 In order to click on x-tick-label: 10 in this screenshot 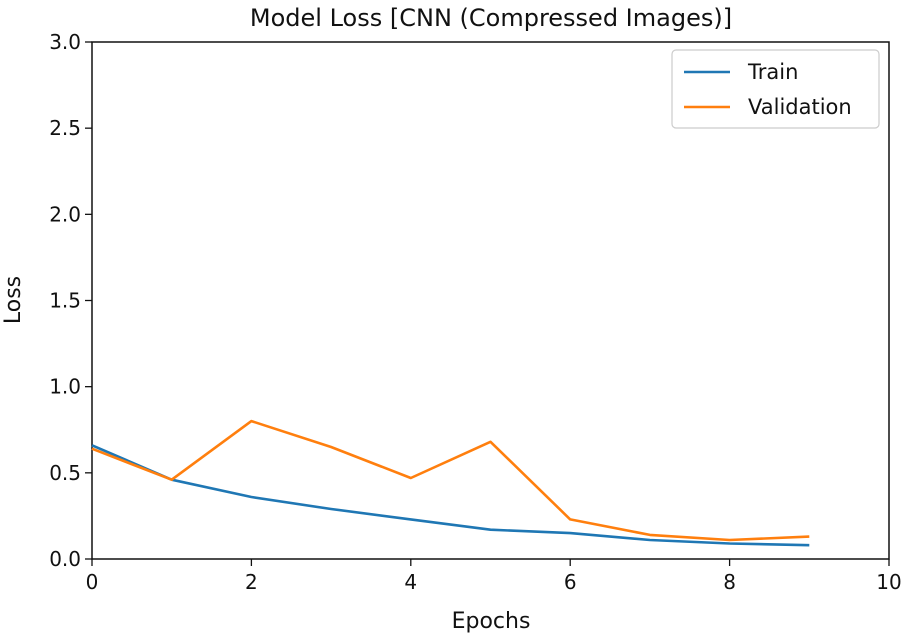, I will do `click(888, 582)`.